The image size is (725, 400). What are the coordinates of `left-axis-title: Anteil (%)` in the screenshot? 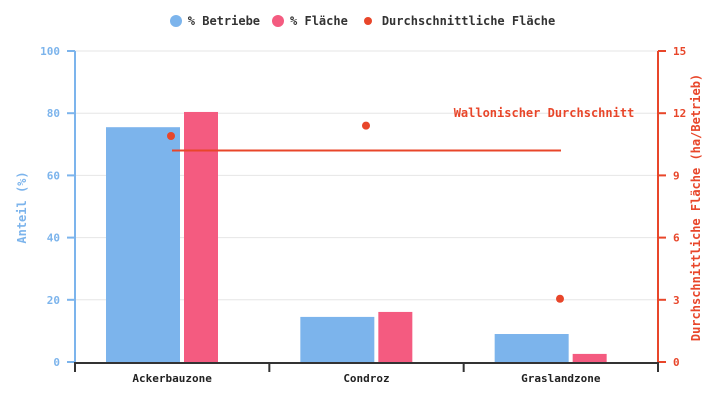 It's located at (22, 207).